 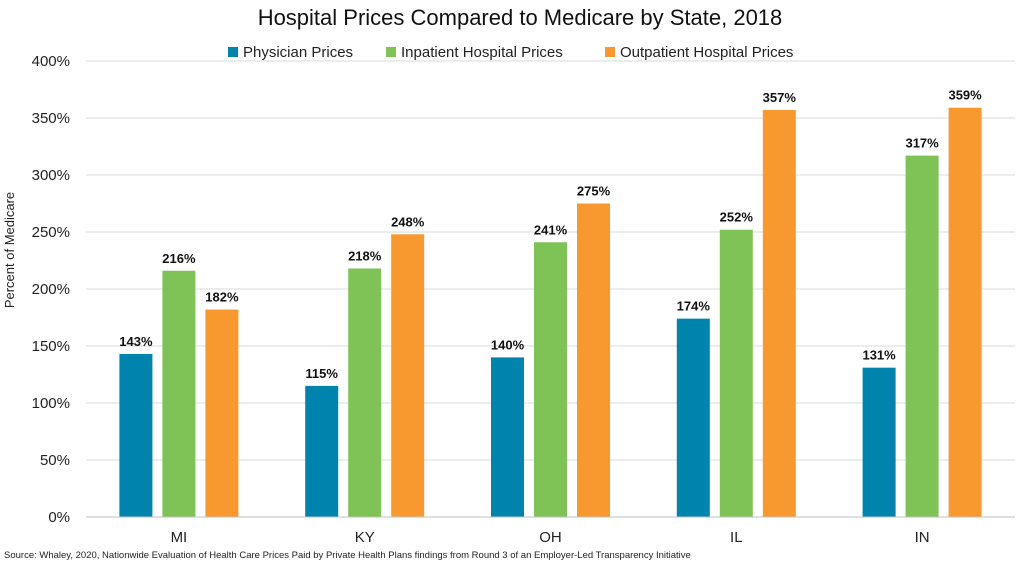 What do you see at coordinates (9, 250) in the screenshot?
I see `y-axis-label: Percent of Medicare` at bounding box center [9, 250].